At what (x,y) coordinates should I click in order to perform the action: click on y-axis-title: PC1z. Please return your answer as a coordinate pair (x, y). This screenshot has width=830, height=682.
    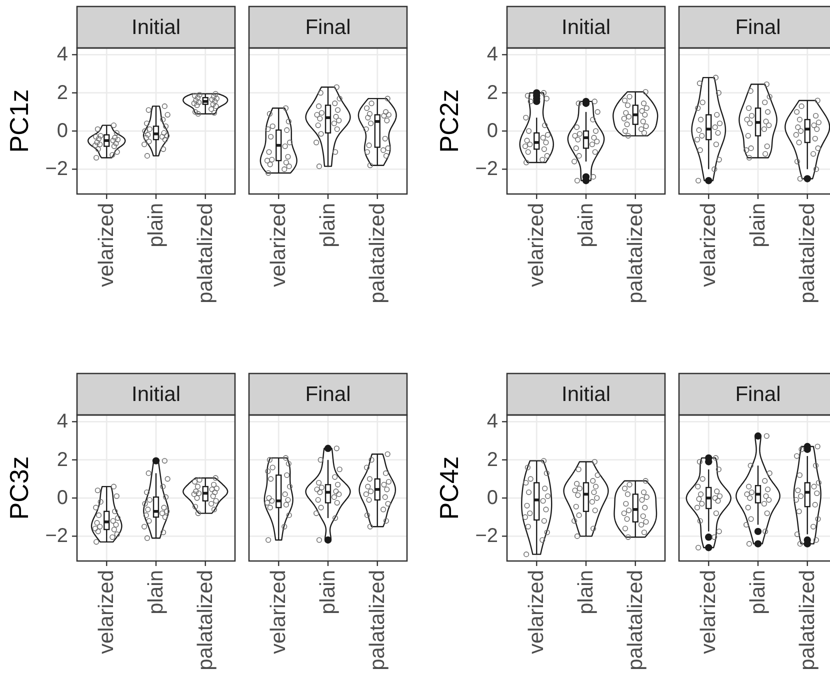
    Looking at the image, I should click on (19, 121).